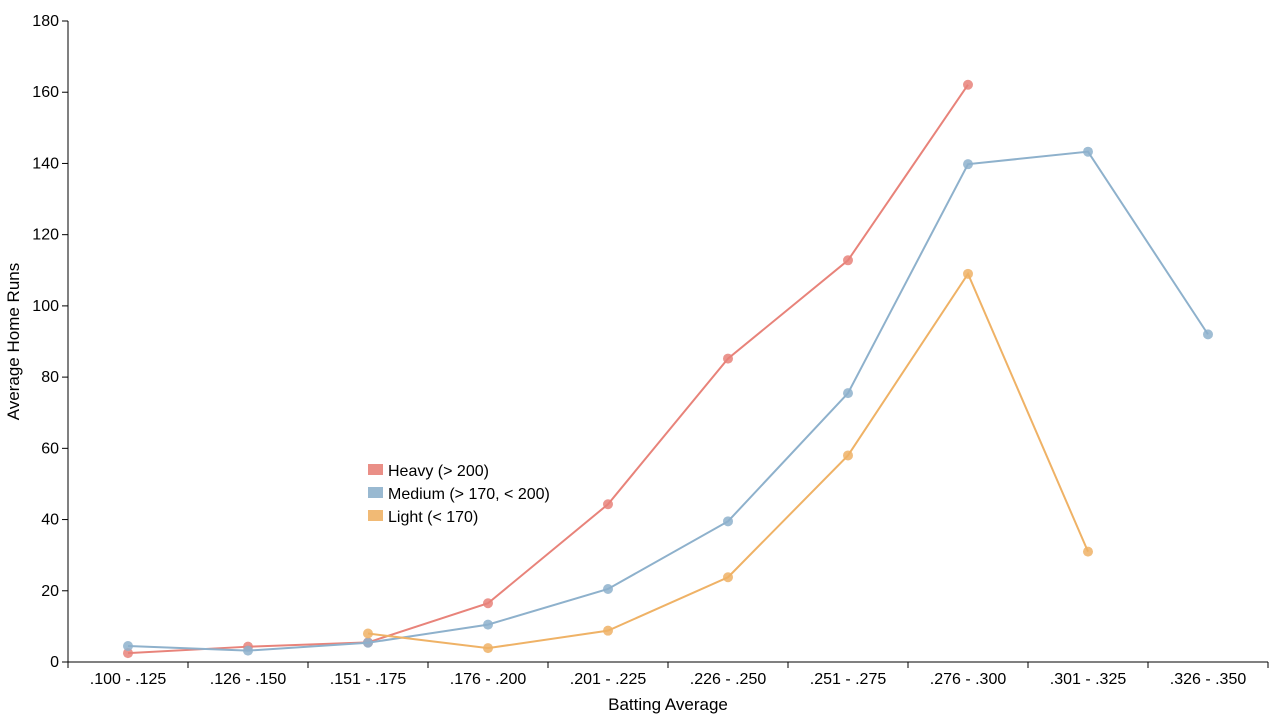  I want to click on x-tick-label: .201 - .225, so click(608, 679).